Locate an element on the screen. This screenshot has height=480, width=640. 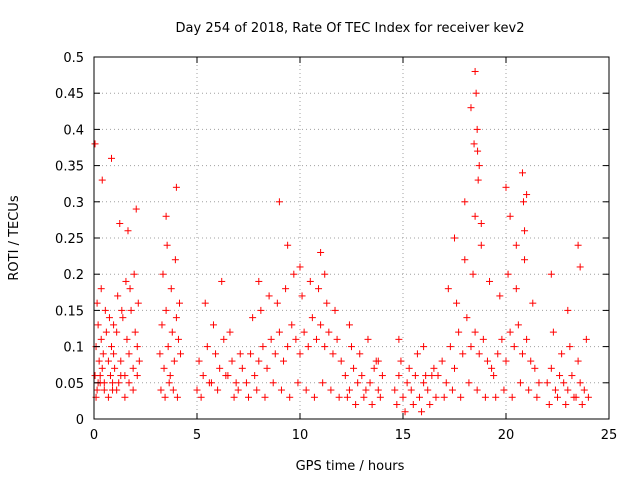
x-tick-label: 15 is located at coordinates (403, 435).